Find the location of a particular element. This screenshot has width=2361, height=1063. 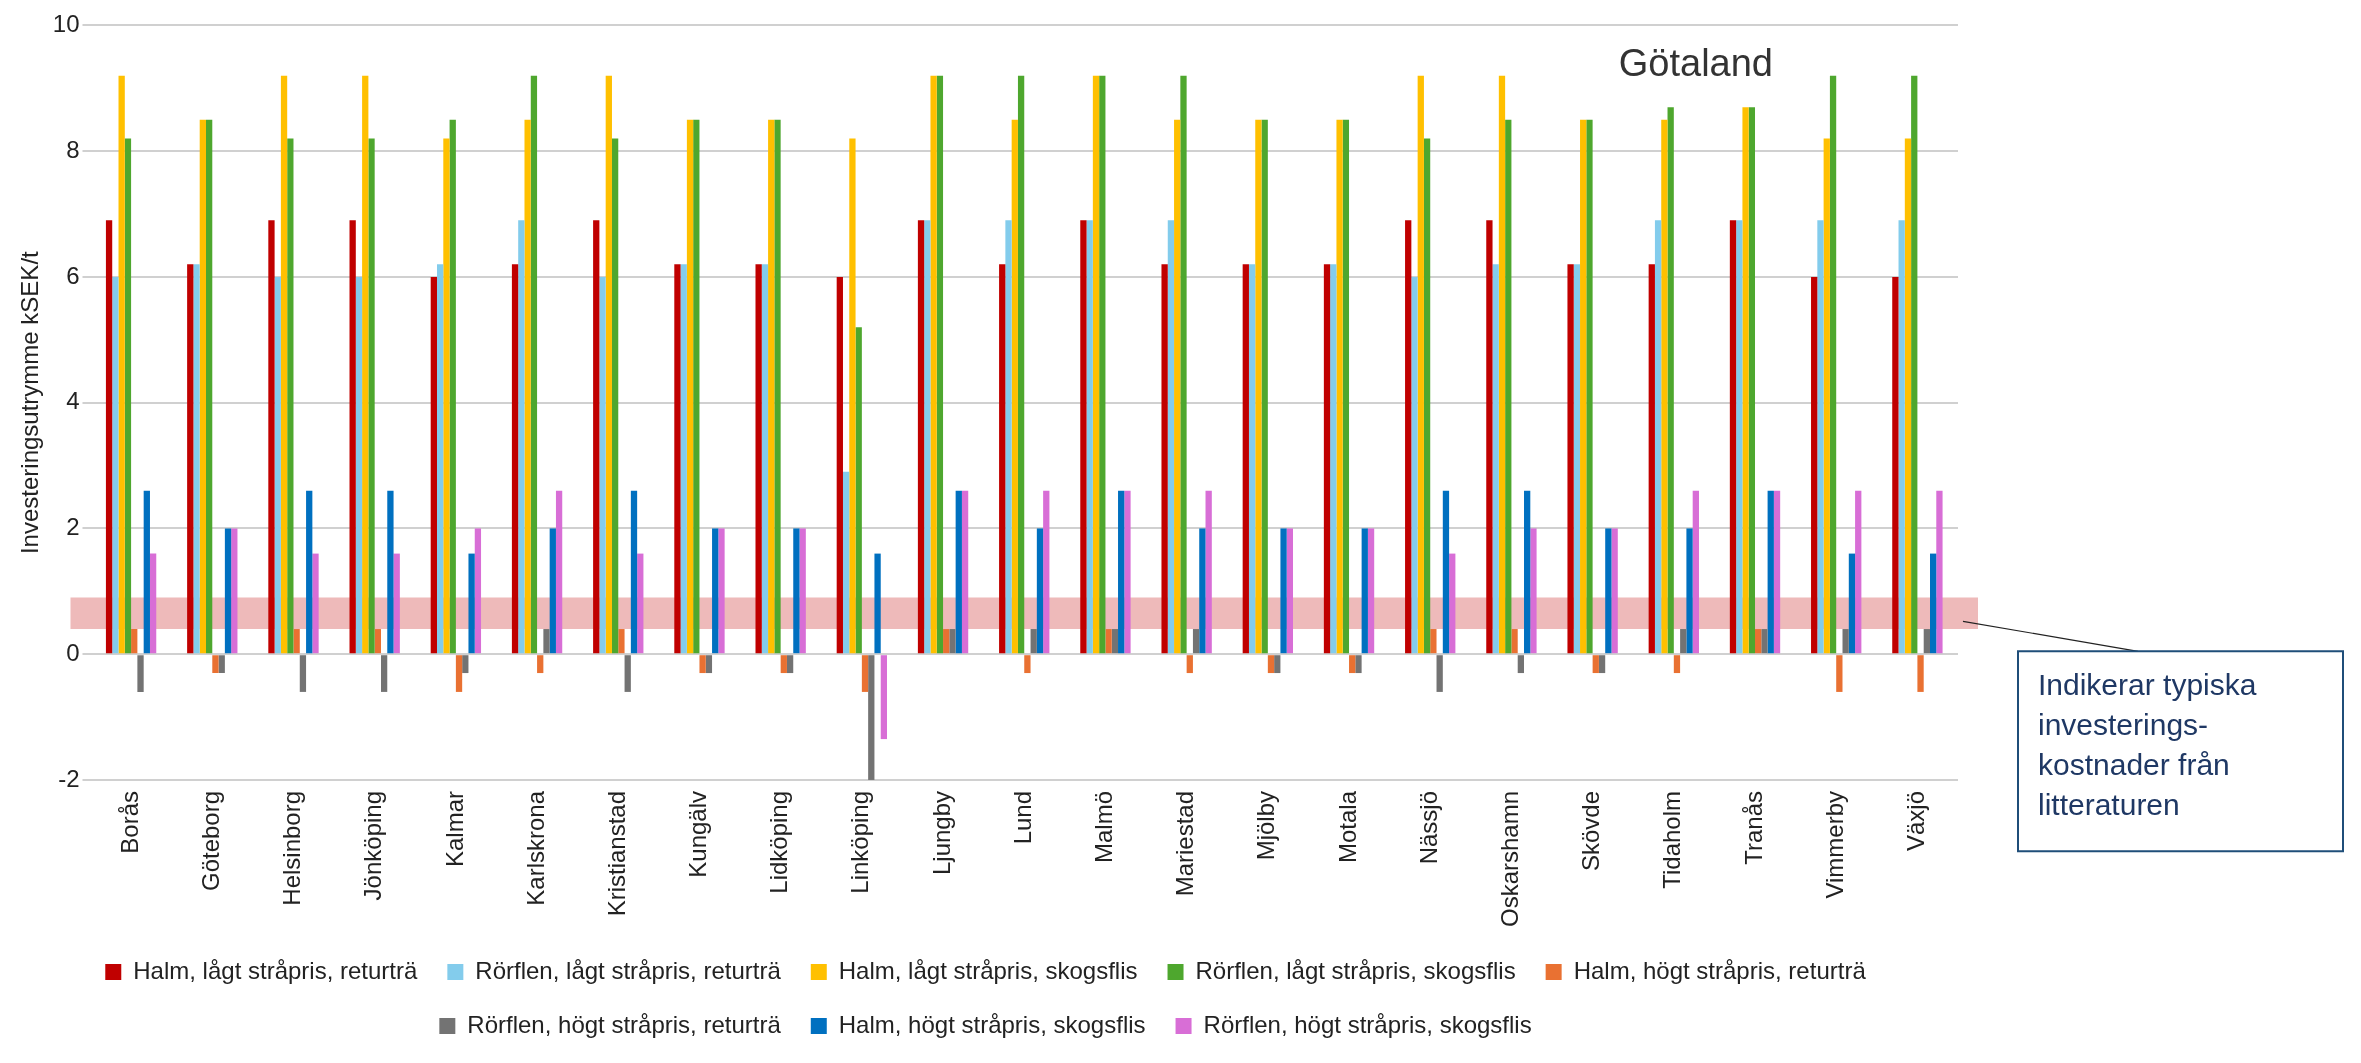

y-tick-label: 10 is located at coordinates (66, 24).